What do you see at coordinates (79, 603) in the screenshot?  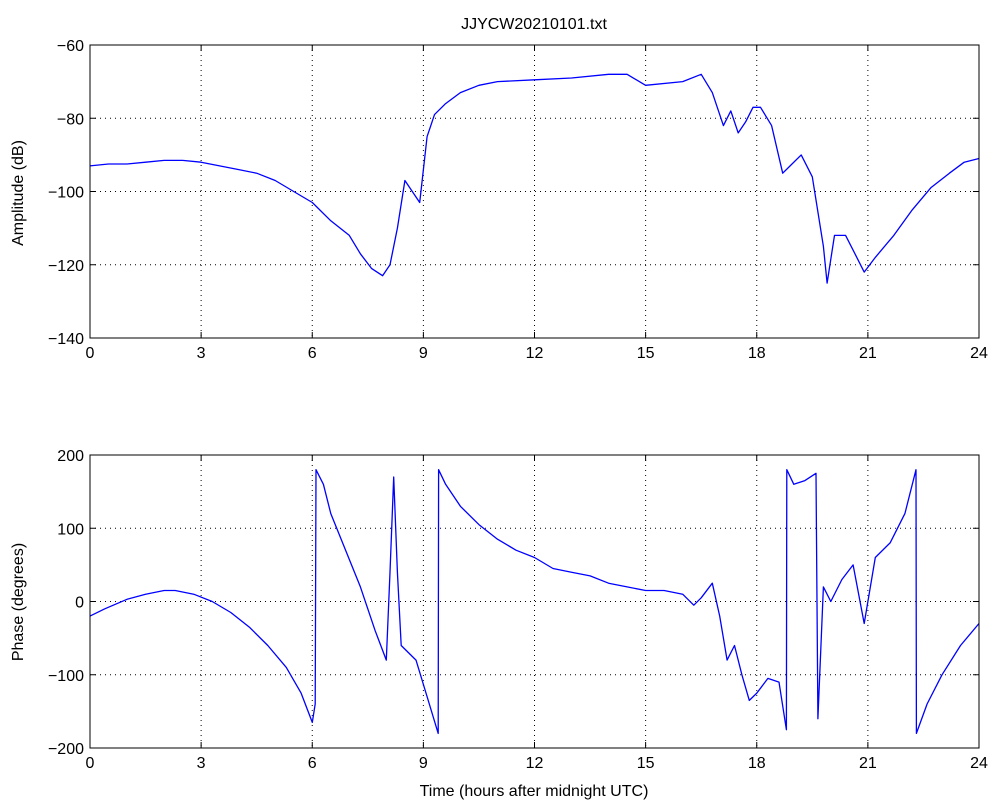 I see `phase-y-tick-label: 0` at bounding box center [79, 603].